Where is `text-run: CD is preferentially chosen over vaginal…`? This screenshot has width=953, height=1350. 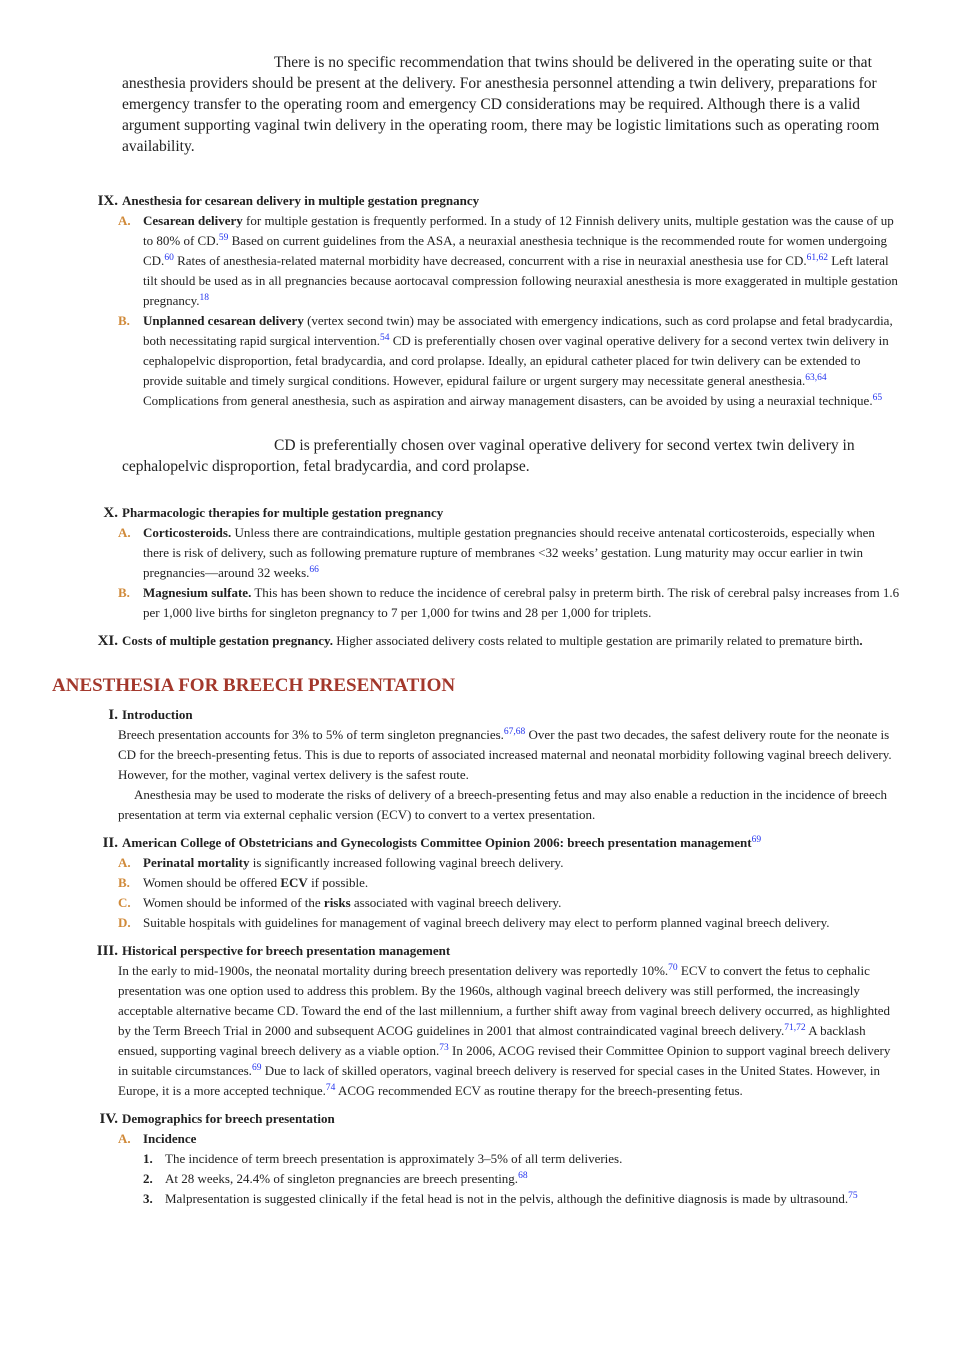
text-run: CD is preferentially chosen over vaginal… is located at coordinates (516, 360).